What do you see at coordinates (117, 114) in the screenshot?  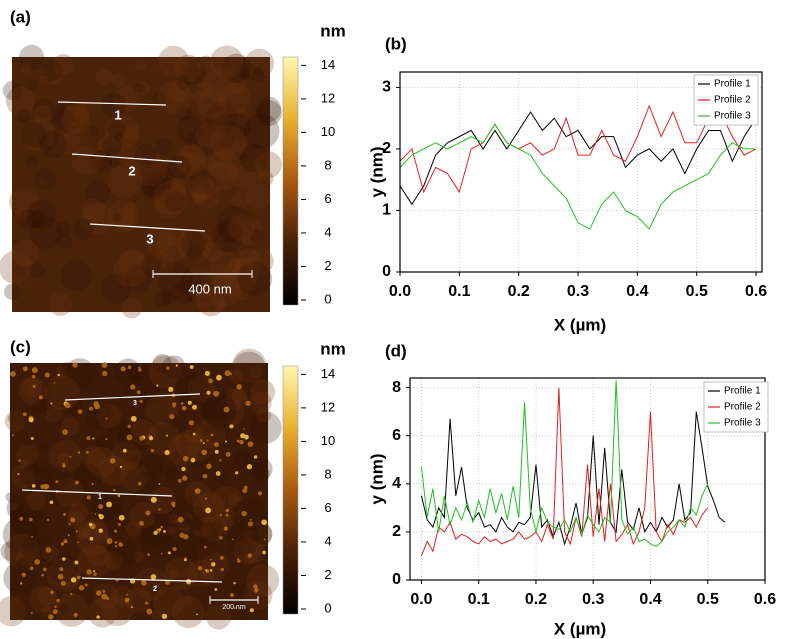 I see `profile-line-label: 1` at bounding box center [117, 114].